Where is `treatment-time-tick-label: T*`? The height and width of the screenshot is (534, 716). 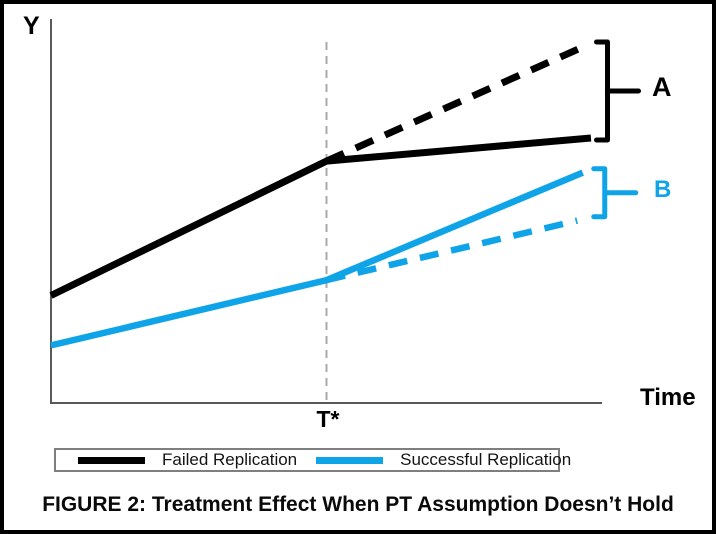
treatment-time-tick-label: T* is located at coordinates (328, 419).